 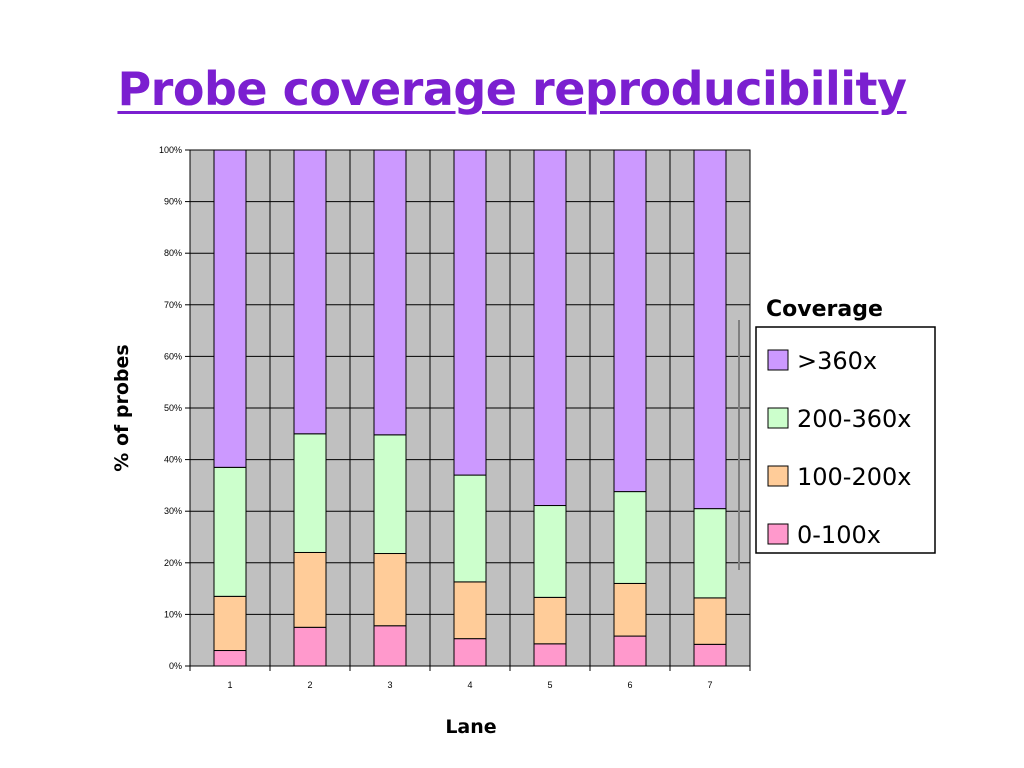 I want to click on y-tick-label: 0%, so click(x=175, y=666).